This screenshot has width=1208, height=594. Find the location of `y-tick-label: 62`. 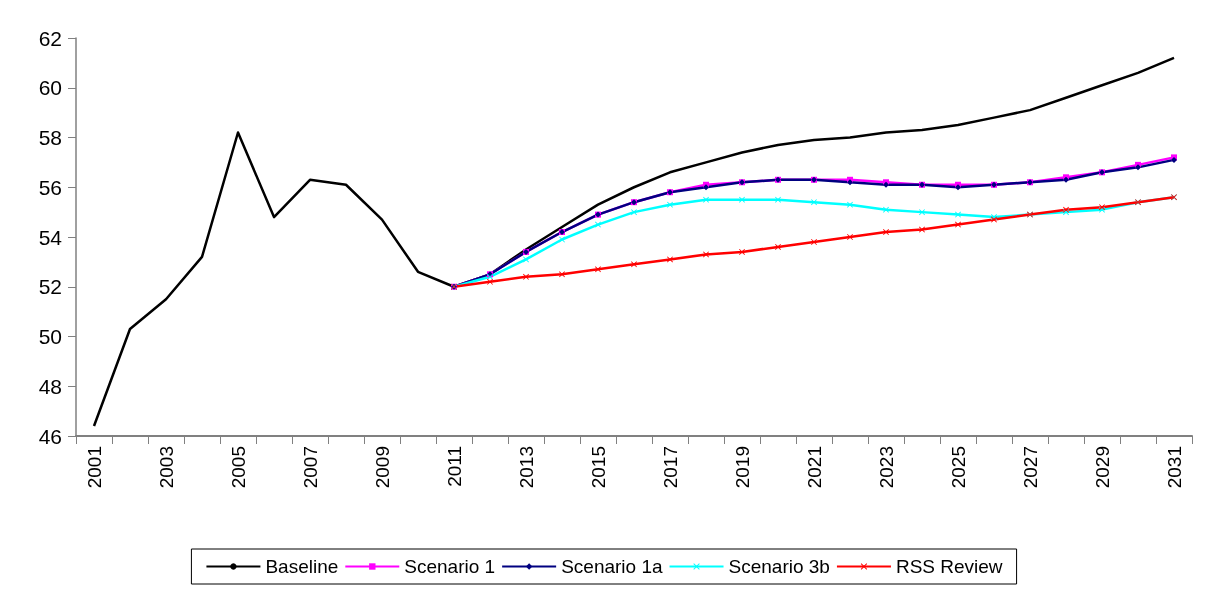

y-tick-label: 62 is located at coordinates (50, 38).